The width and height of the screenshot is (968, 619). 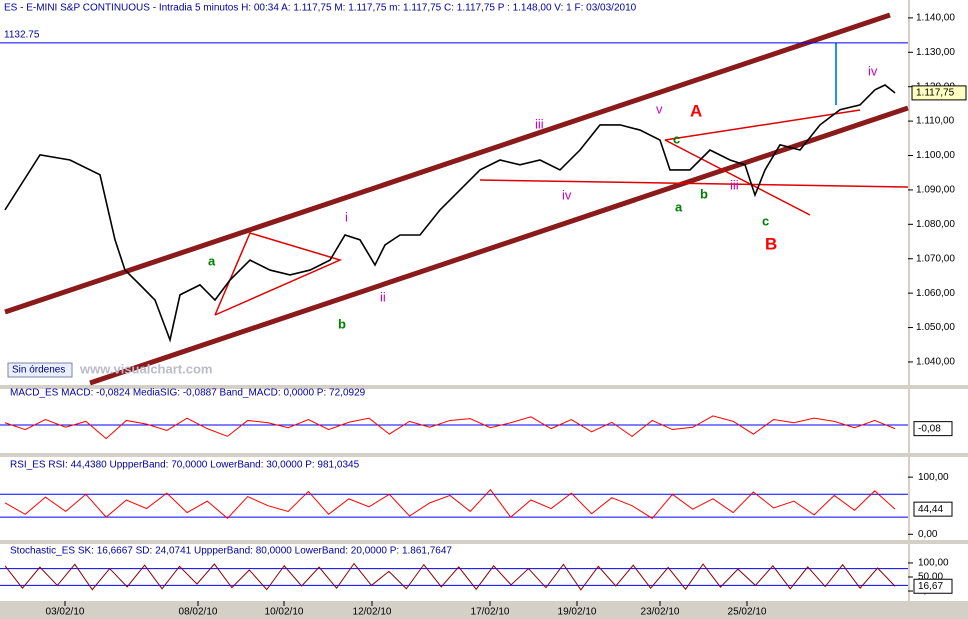 I want to click on x-tick-label: 25/02/10, so click(x=747, y=612).